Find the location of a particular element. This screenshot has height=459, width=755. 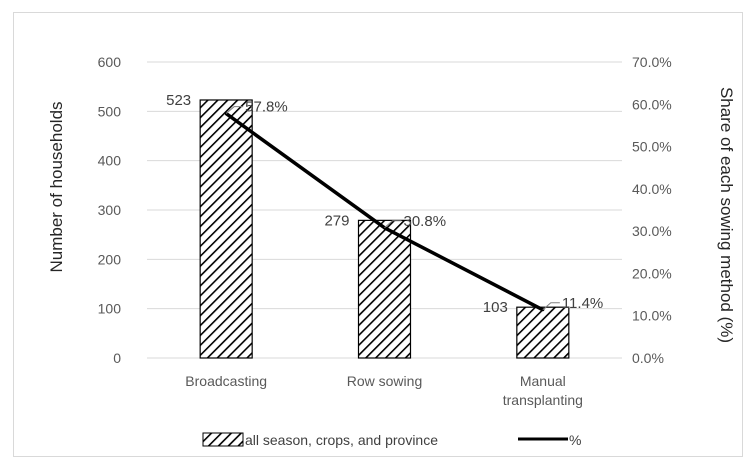

y2-tick-label: 30.0% is located at coordinates (652, 231).